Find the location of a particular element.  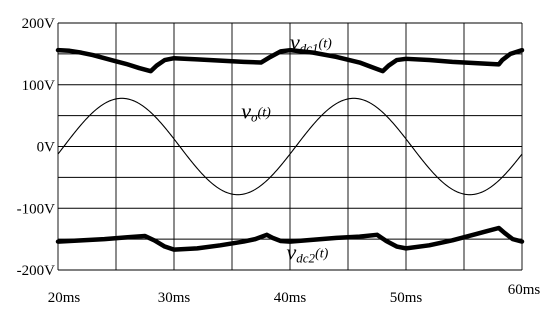

y-tick-label: -100V is located at coordinates (36, 209).